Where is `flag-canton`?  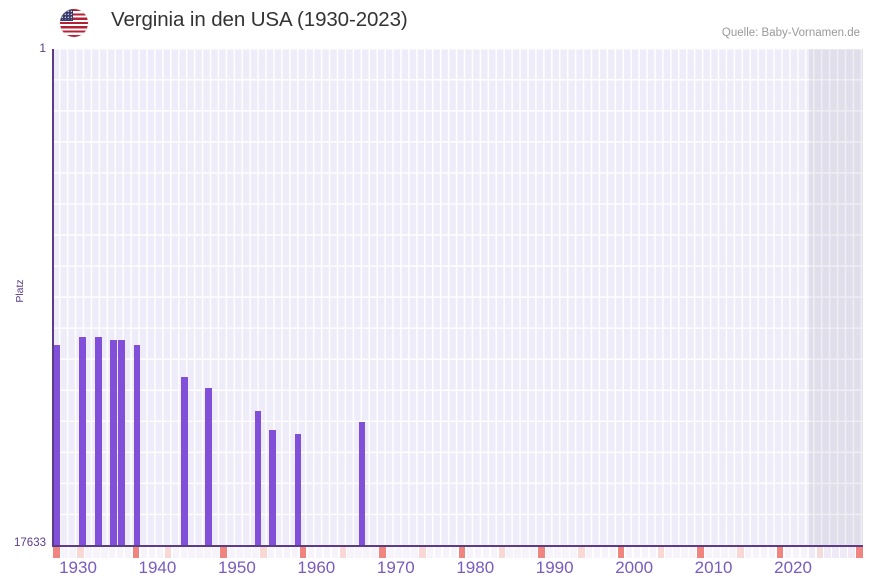 flag-canton is located at coordinates (66, 15).